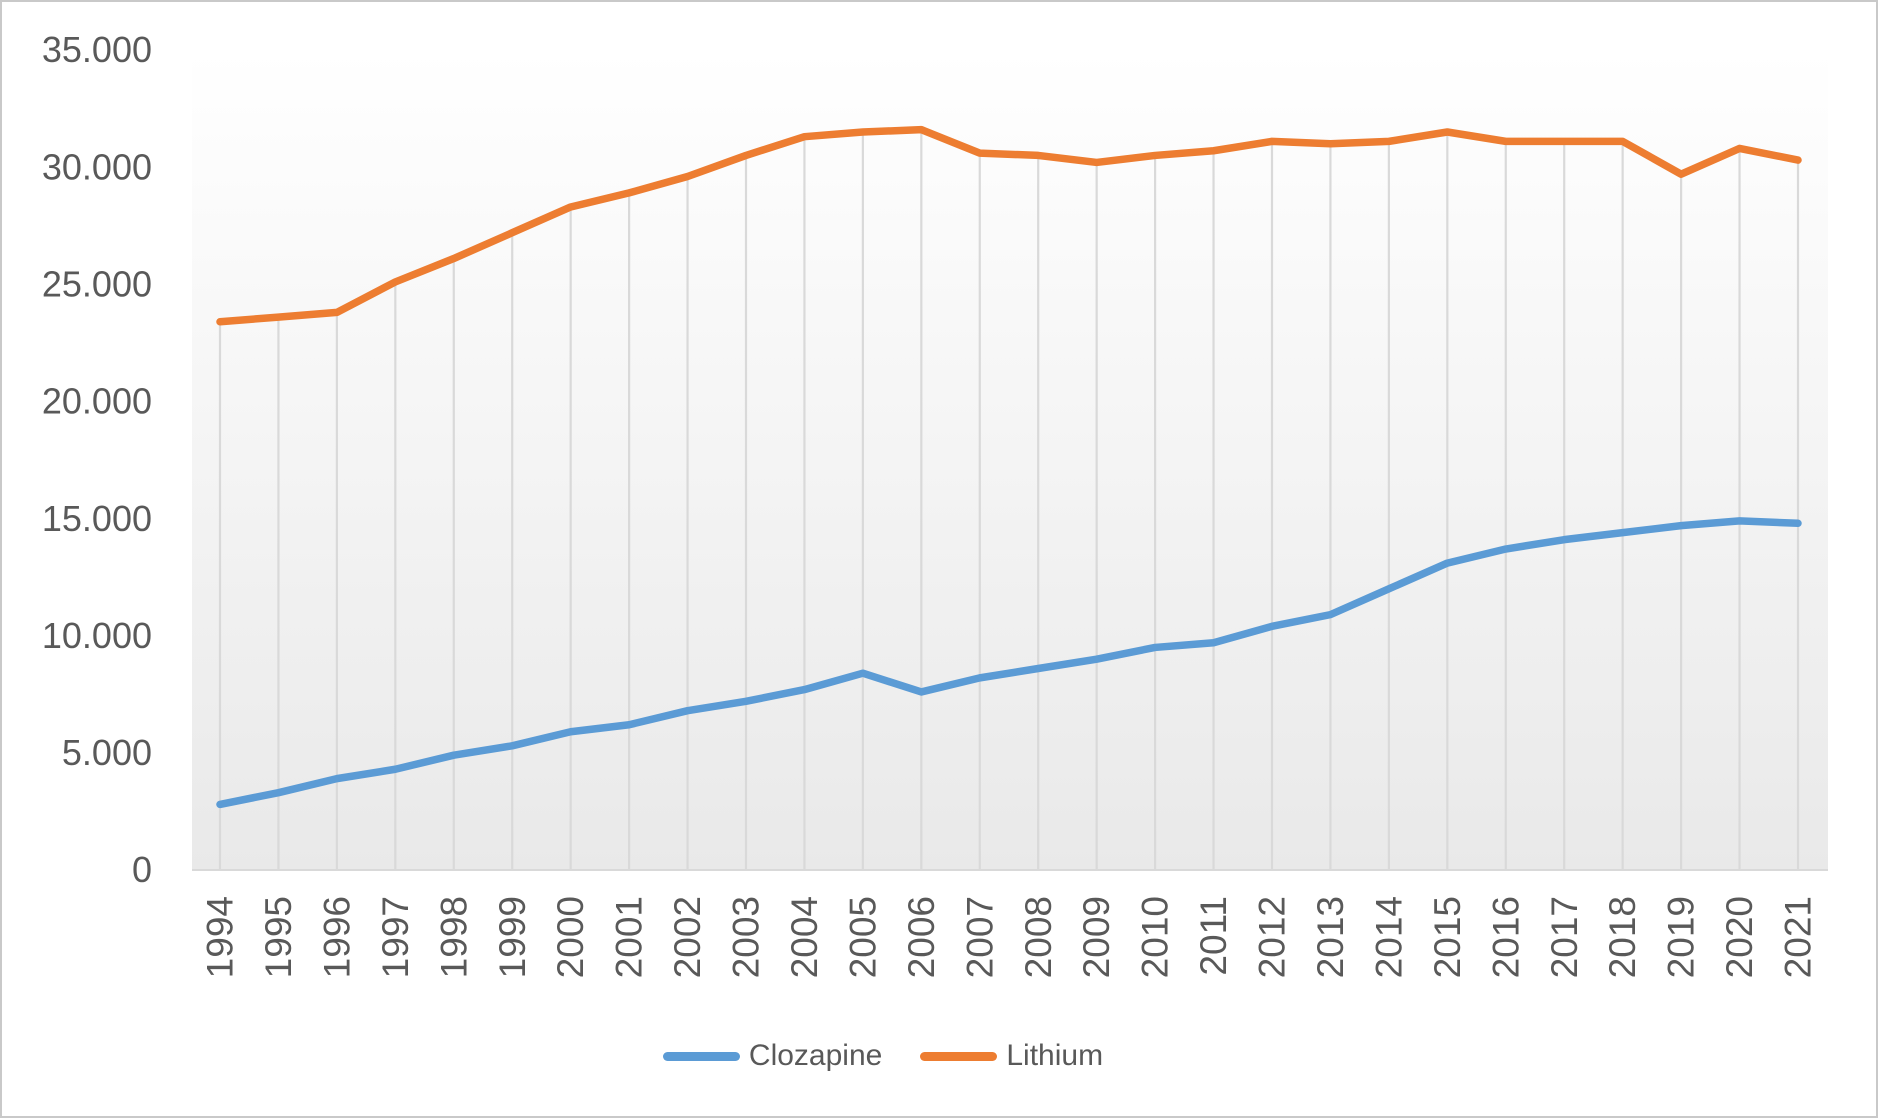 The width and height of the screenshot is (1878, 1120). Describe the element at coordinates (687, 937) in the screenshot. I see `x-tick-label: 2002` at that location.